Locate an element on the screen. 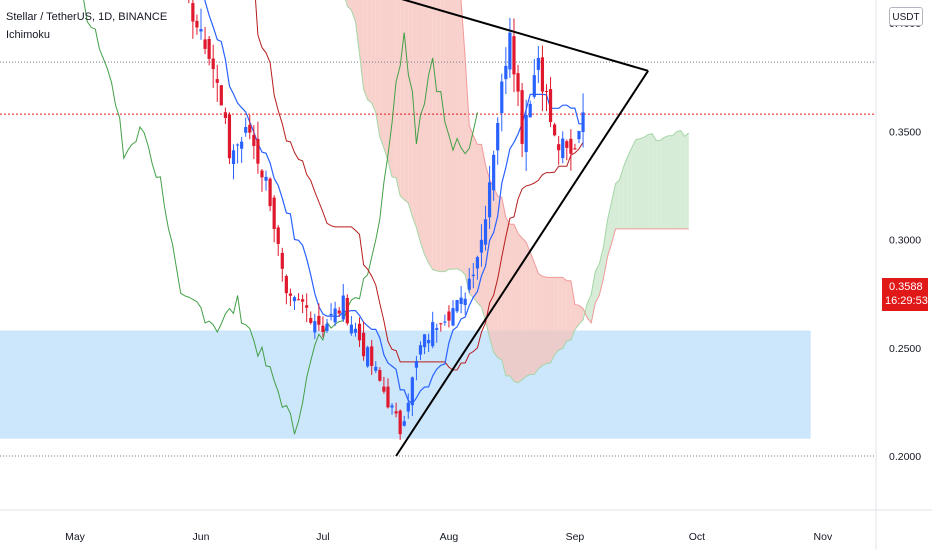  last-price-tag: 0.3588 16:29:53 is located at coordinates (905, 294).